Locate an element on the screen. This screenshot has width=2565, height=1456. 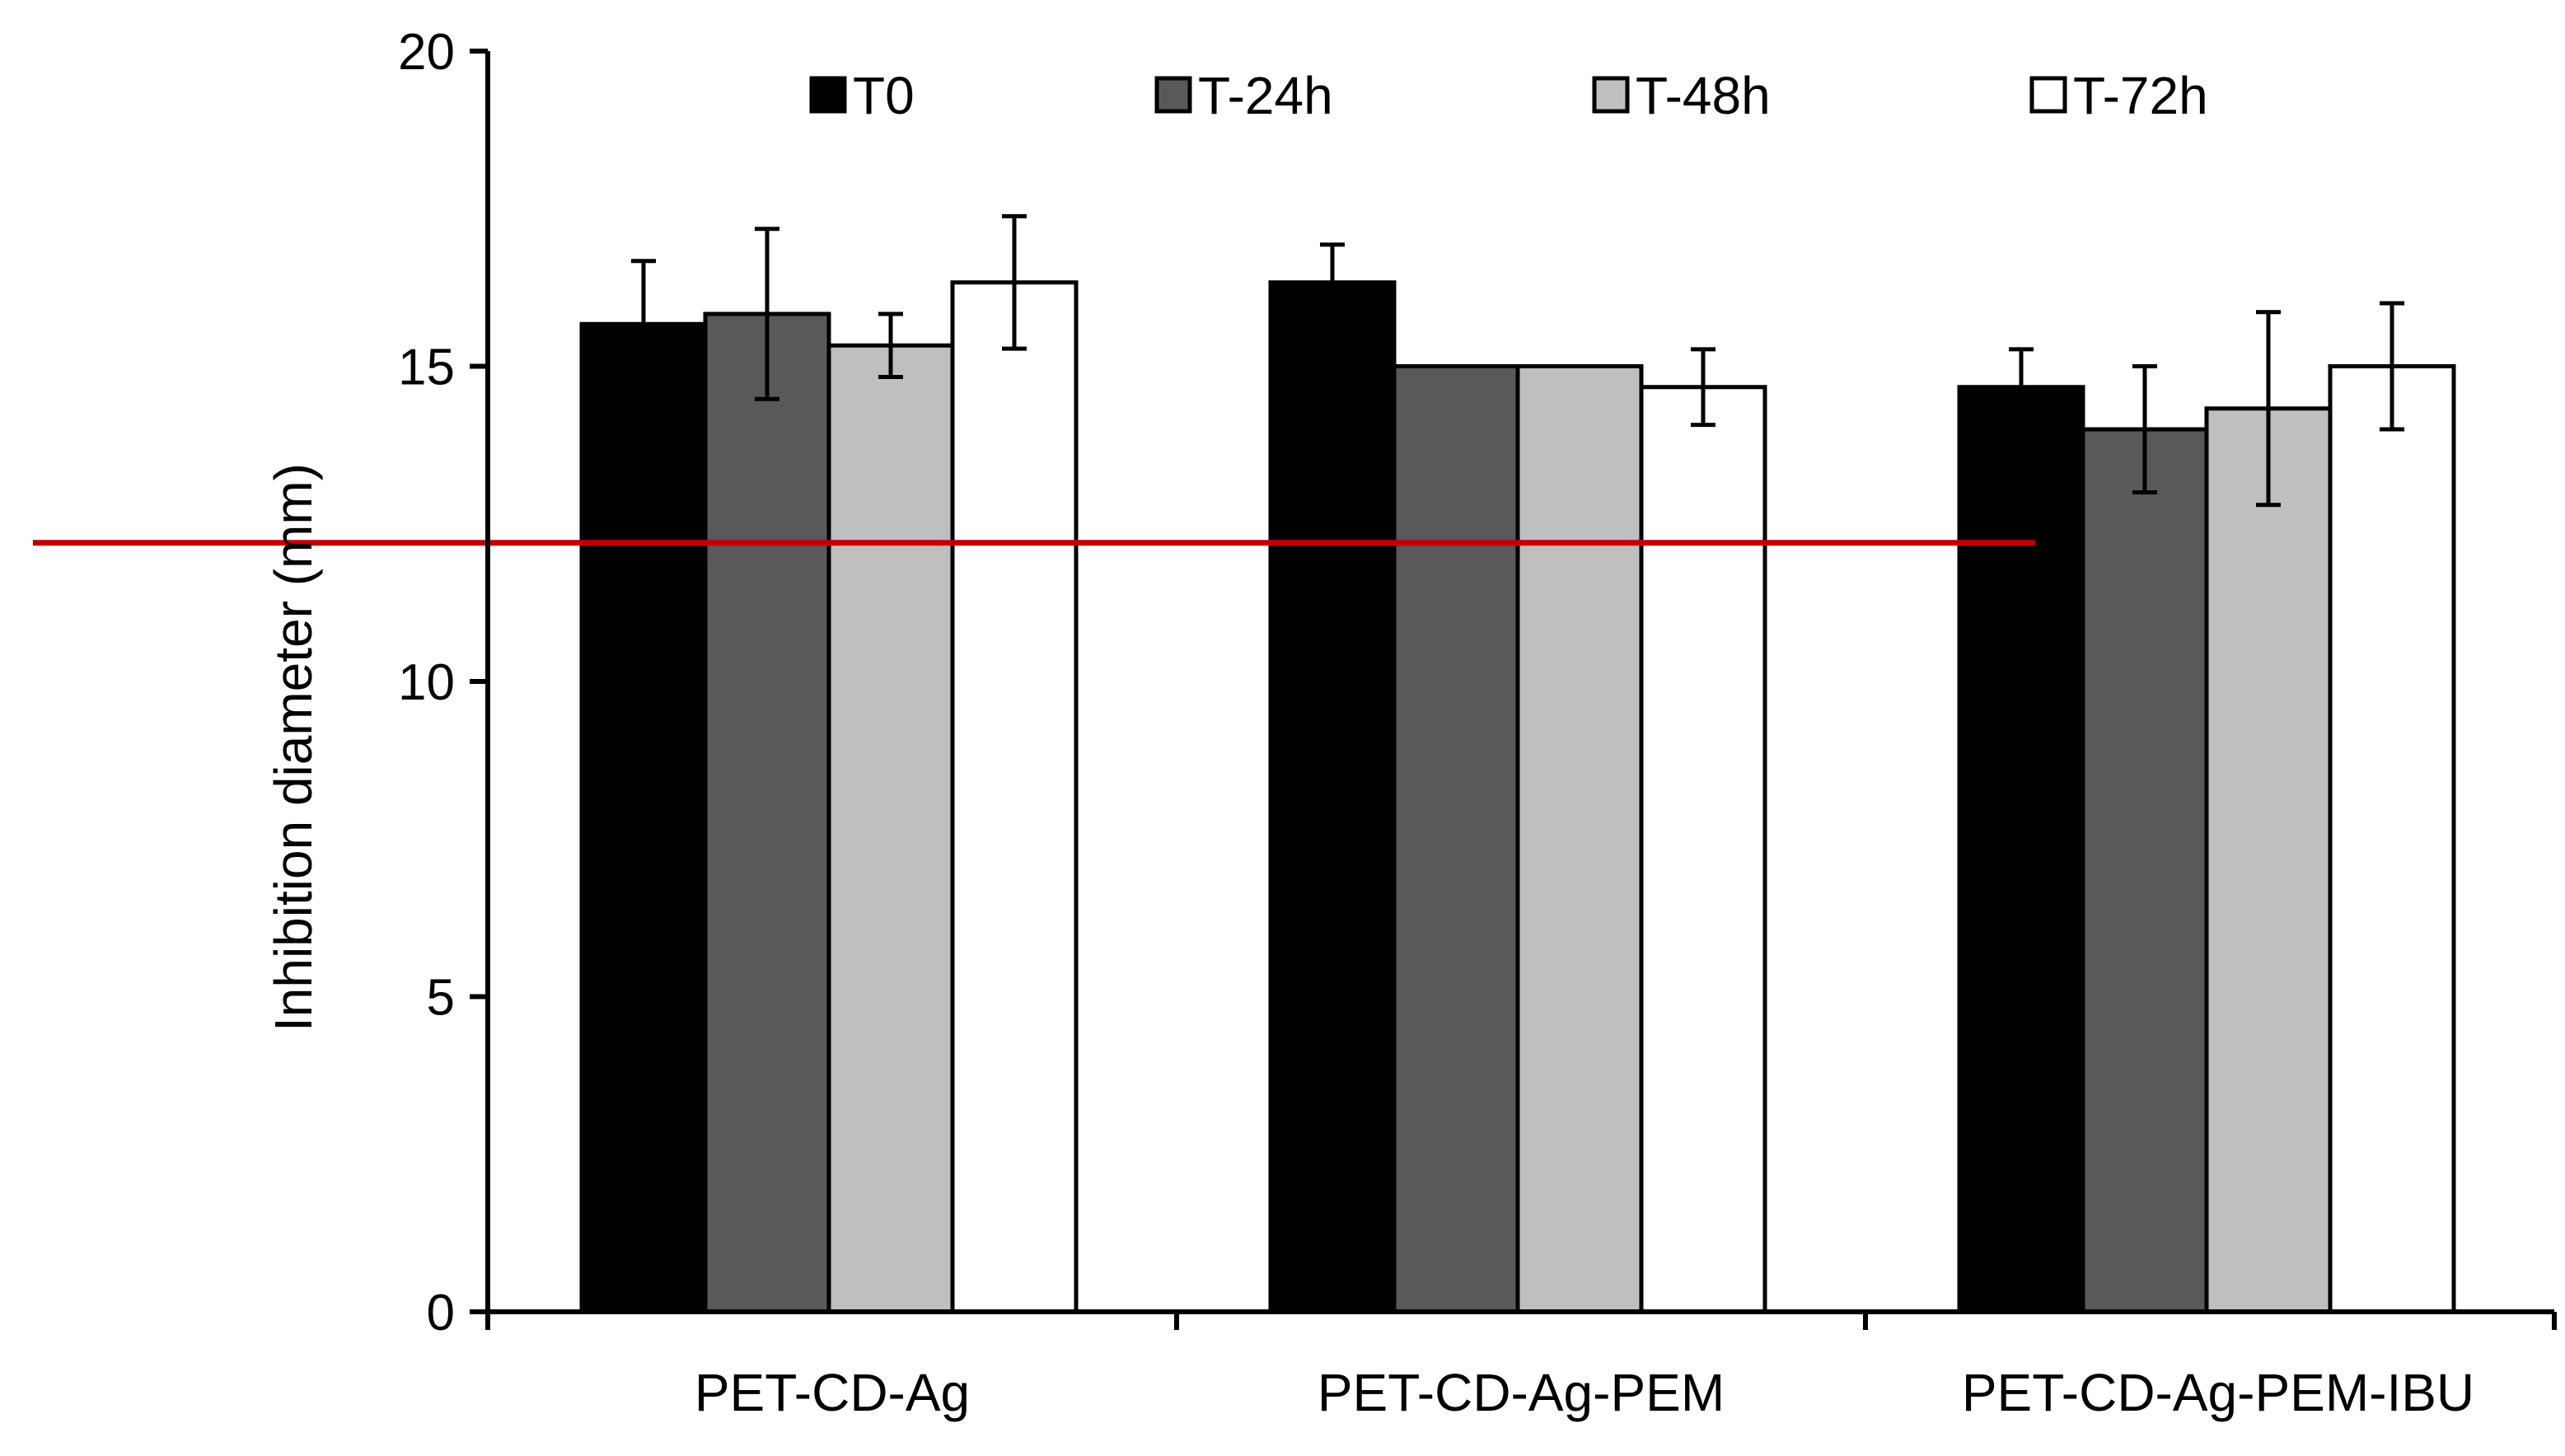
category-label-2: PET-CD-Ag-PEM is located at coordinates (1521, 1392).